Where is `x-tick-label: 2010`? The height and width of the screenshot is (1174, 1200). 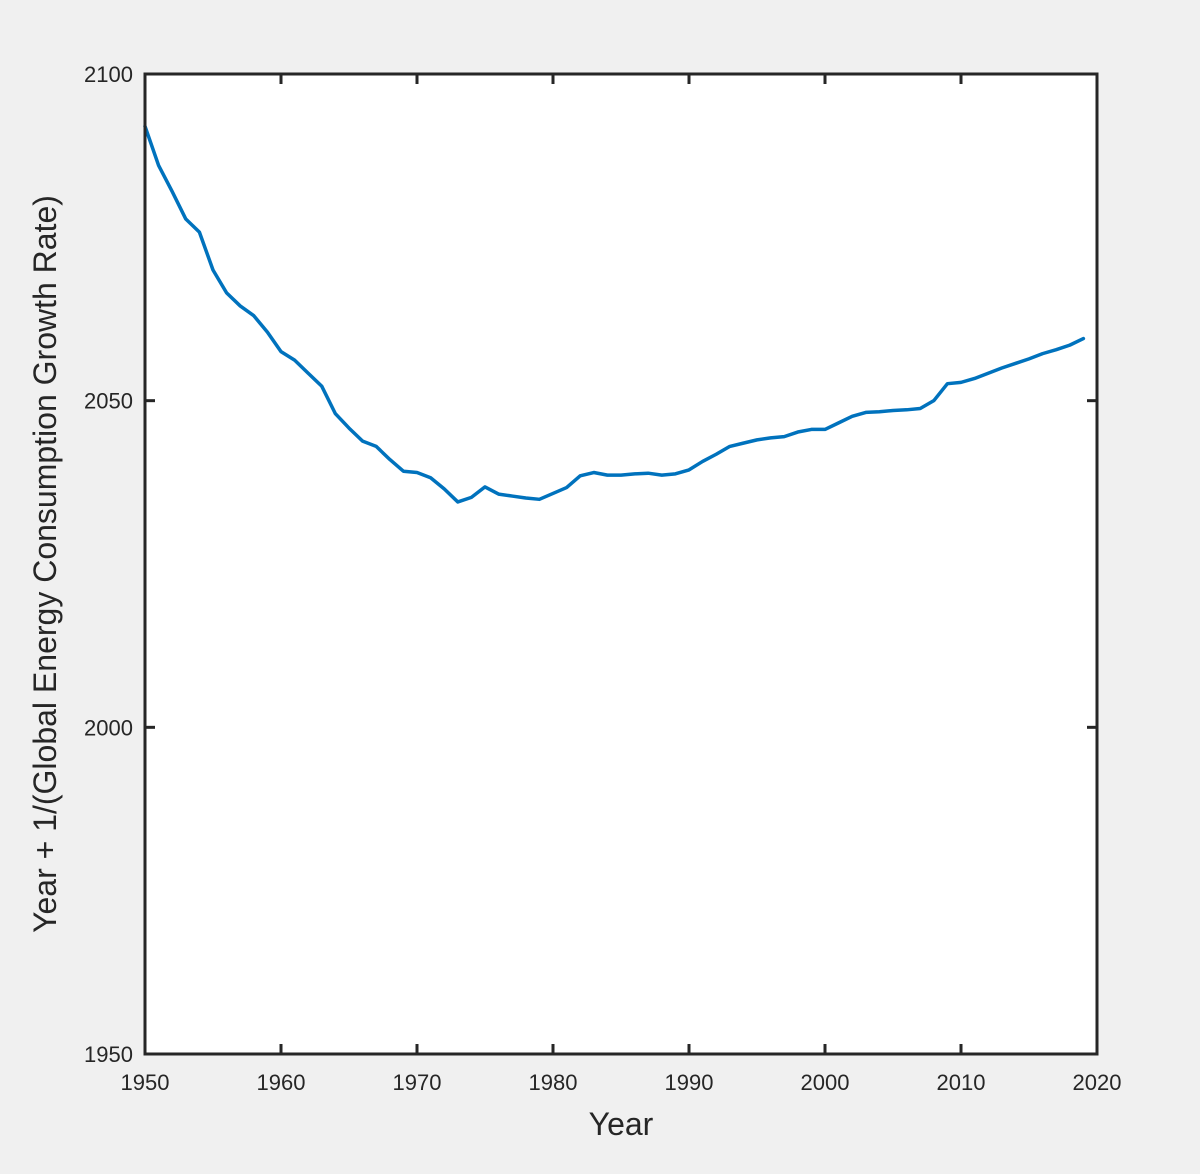 x-tick-label: 2010 is located at coordinates (961, 1082).